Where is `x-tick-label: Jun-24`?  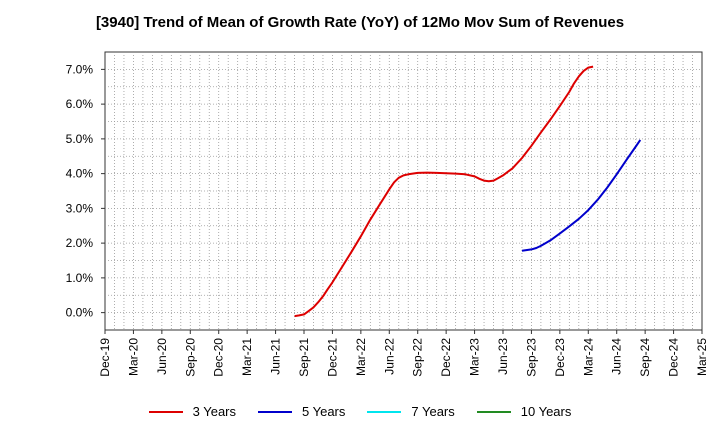 x-tick-label: Jun-24 is located at coordinates (617, 356).